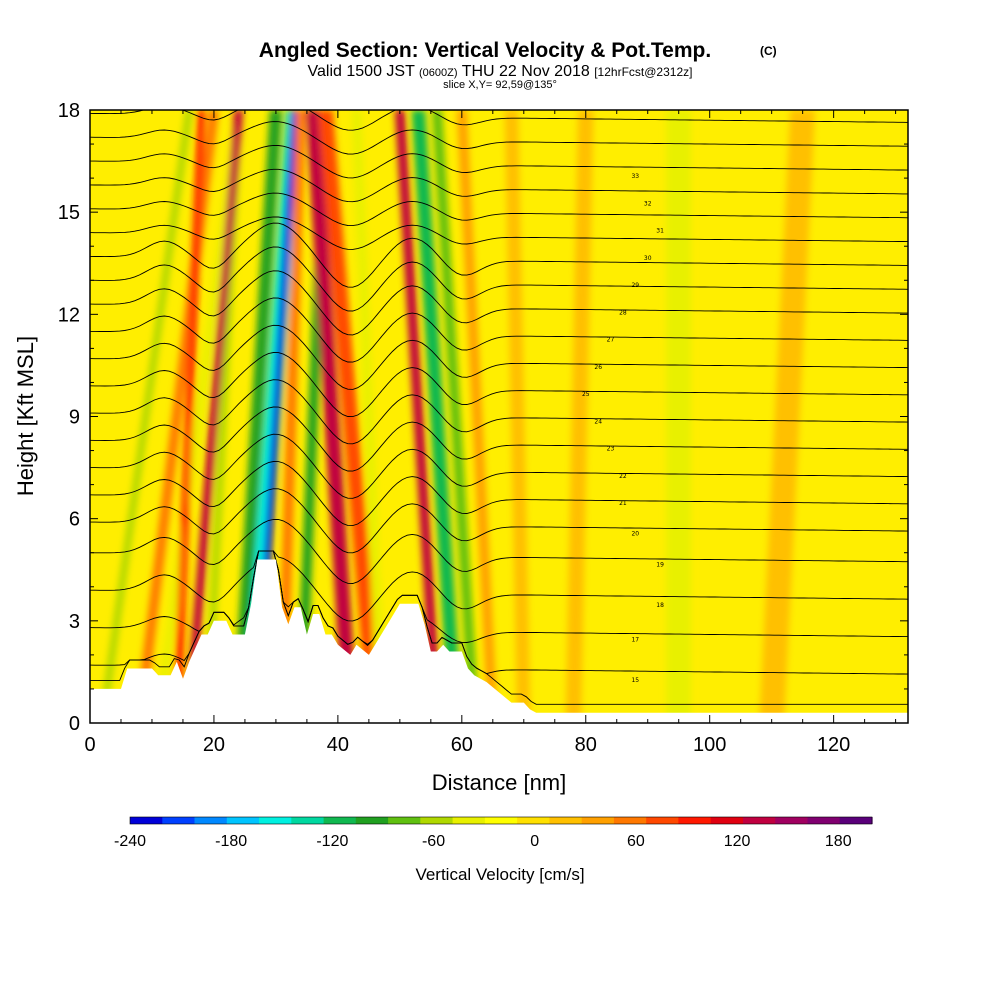 This screenshot has height=1000, width=1000. I want to click on colorbar-tick-label: 60, so click(636, 841).